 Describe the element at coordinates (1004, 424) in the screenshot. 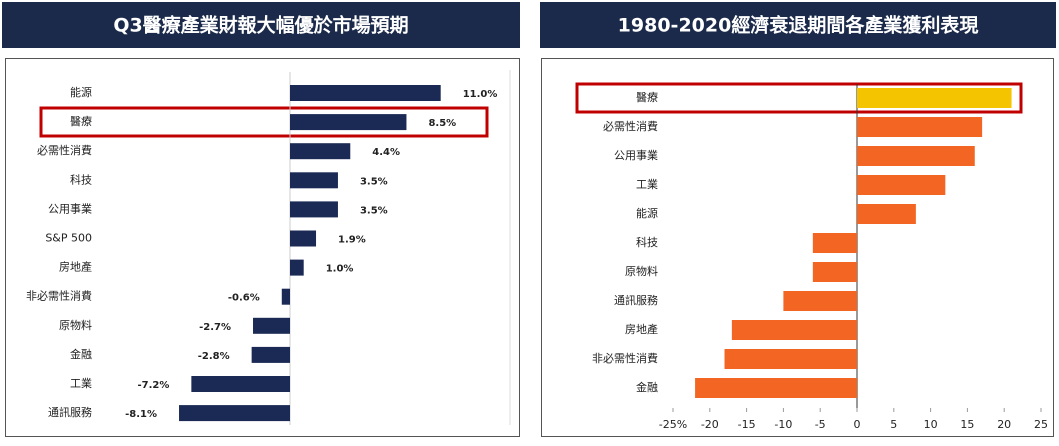

I see `x-tick-label: 20` at that location.